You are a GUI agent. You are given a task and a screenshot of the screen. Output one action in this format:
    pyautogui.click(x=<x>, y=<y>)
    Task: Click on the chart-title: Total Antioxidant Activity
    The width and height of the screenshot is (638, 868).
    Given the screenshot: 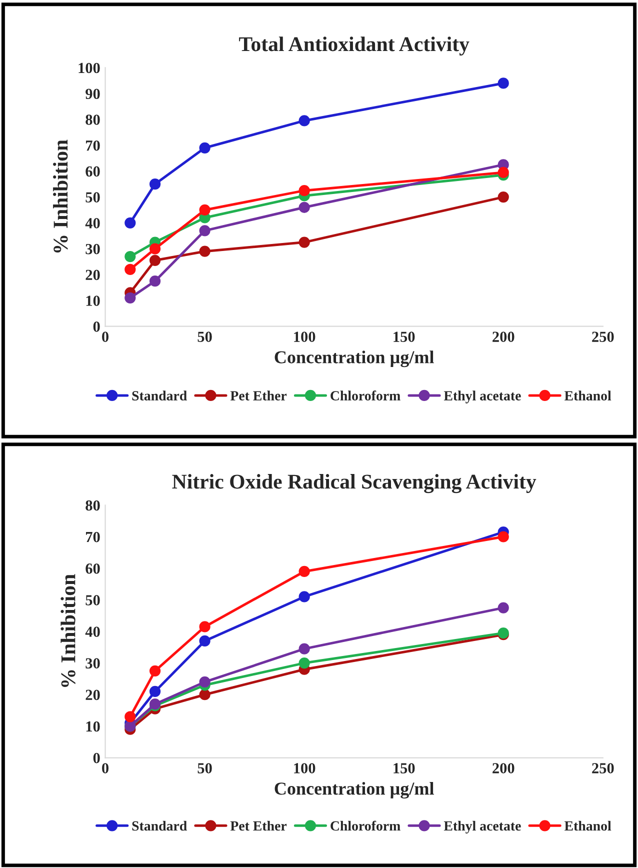 What is the action you would take?
    pyautogui.click(x=354, y=46)
    